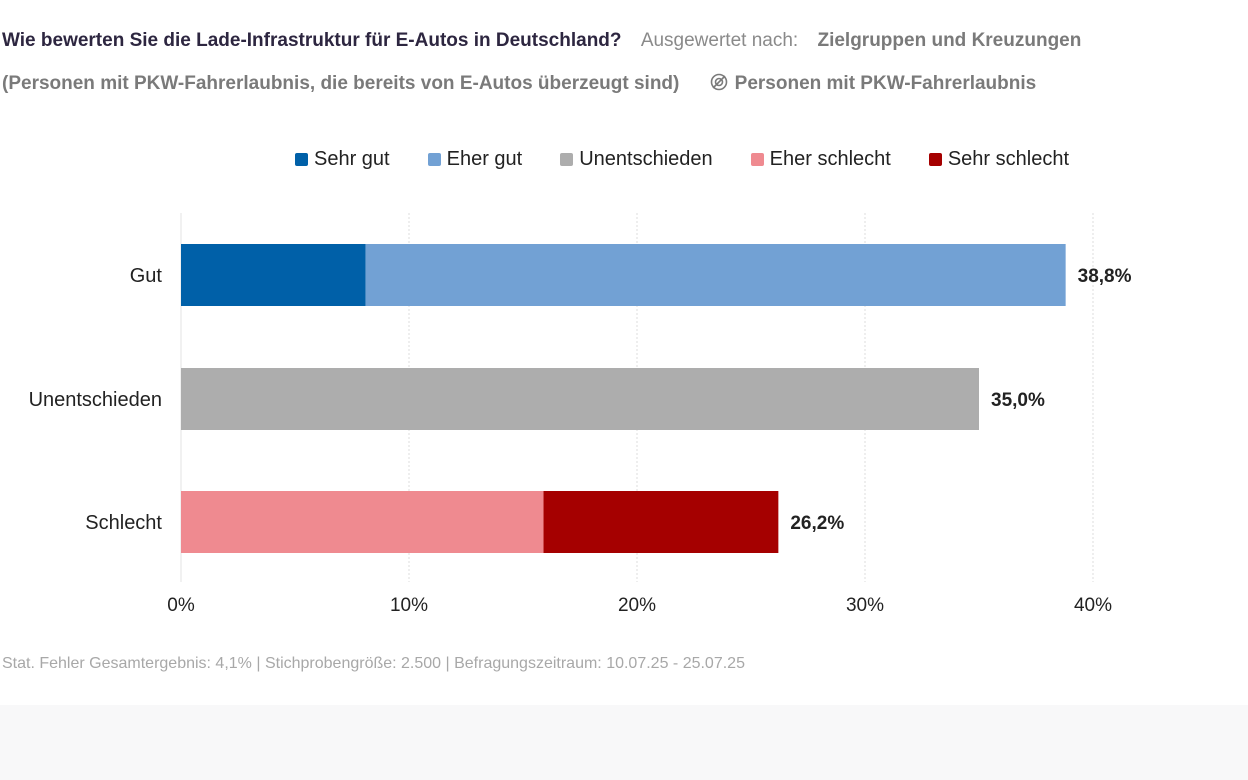 The width and height of the screenshot is (1248, 780). What do you see at coordinates (949, 40) in the screenshot?
I see `evaluated-by-value: Zielgruppen und Kreuzungen` at bounding box center [949, 40].